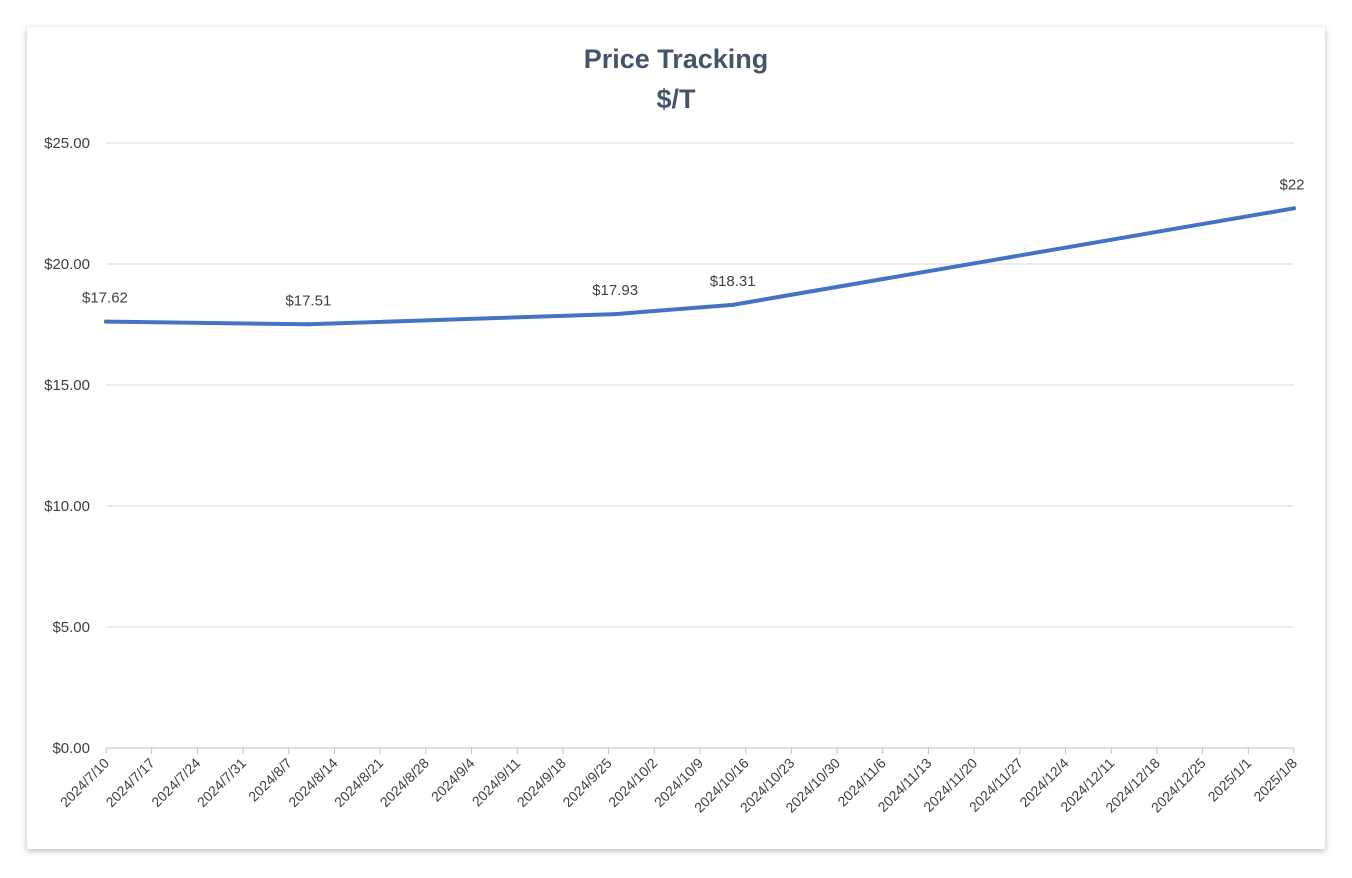 The image size is (1352, 878). What do you see at coordinates (308, 300) in the screenshot?
I see `data-label: $17.51` at bounding box center [308, 300].